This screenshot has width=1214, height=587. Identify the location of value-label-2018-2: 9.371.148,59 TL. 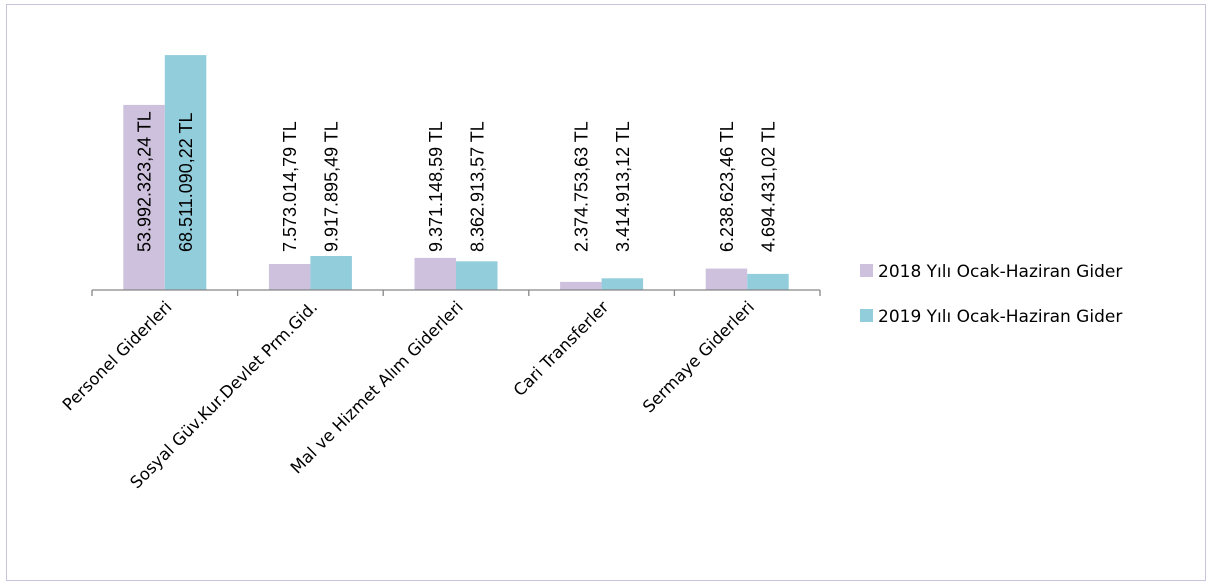
(436, 186).